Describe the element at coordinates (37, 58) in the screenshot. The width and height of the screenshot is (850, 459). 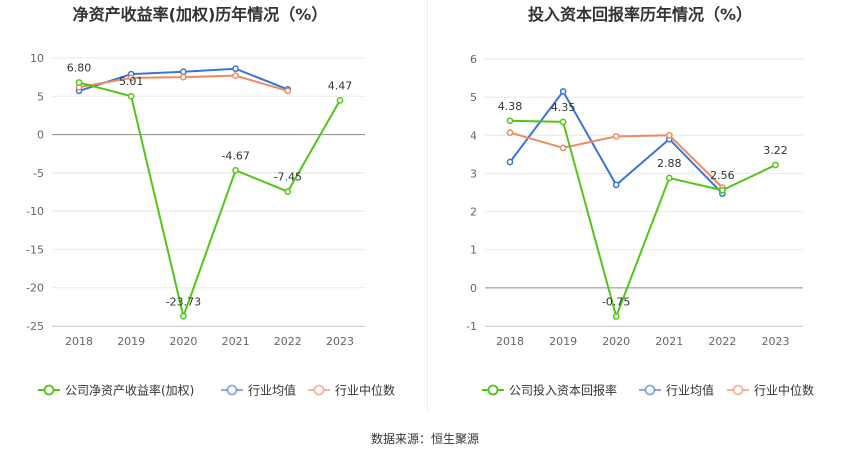
I see `y-tick-label: 10` at that location.